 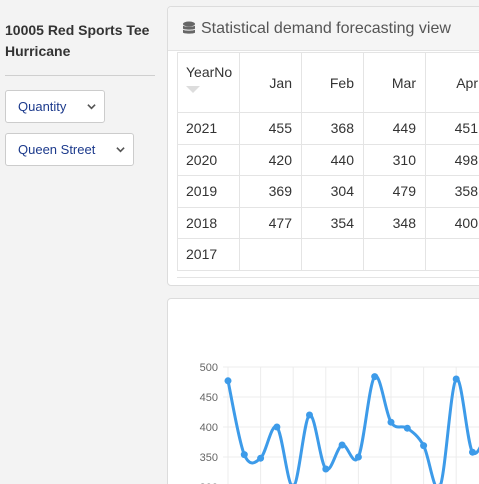 I want to click on table-header-row: YearNo Jan Feb Mar Apr, so click(x=328, y=82).